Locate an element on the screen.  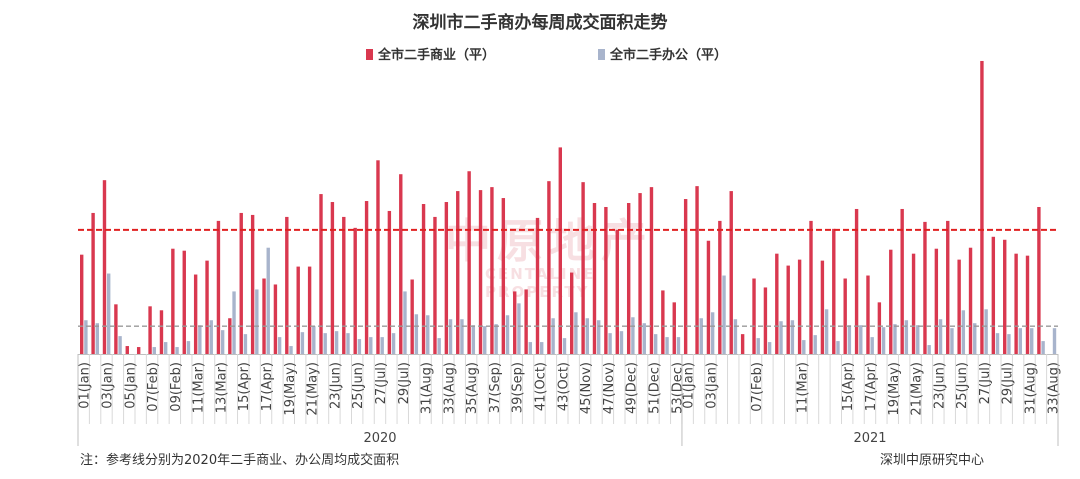
x-tick-label: 37(Sep) is located at coordinates (495, 387).